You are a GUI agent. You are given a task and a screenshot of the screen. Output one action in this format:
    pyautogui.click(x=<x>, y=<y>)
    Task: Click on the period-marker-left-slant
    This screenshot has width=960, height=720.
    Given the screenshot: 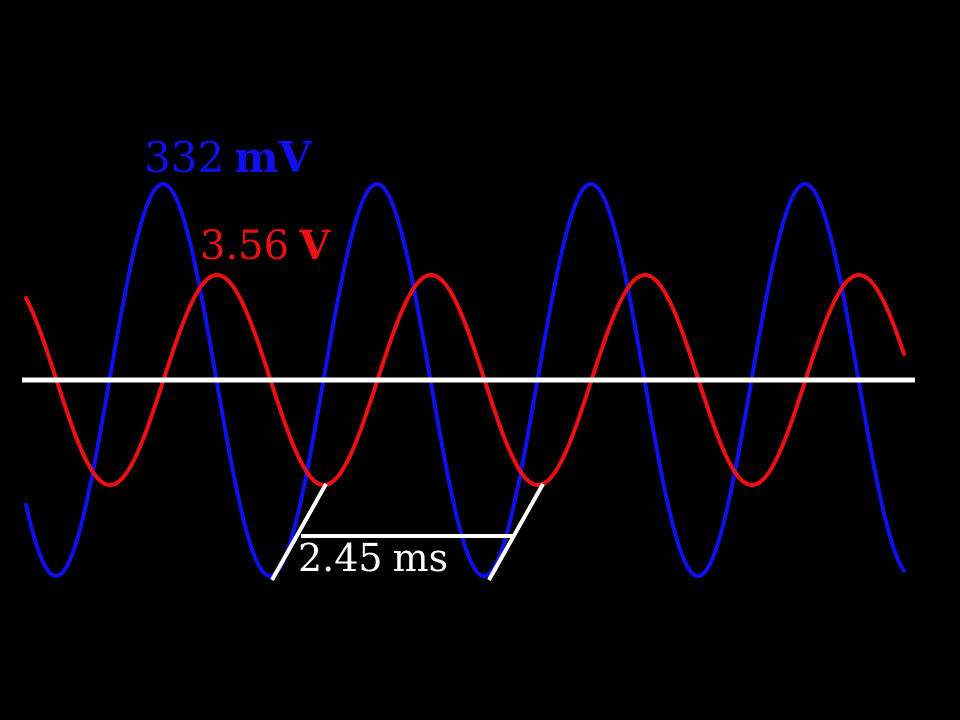 What is the action you would take?
    pyautogui.click(x=299, y=532)
    